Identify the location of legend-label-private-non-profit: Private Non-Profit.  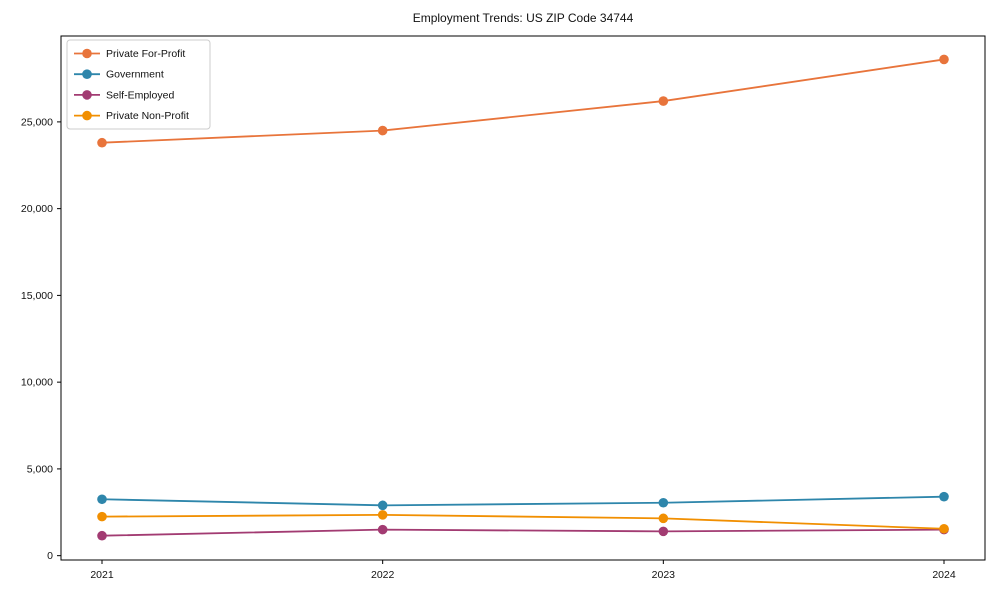
(147, 116).